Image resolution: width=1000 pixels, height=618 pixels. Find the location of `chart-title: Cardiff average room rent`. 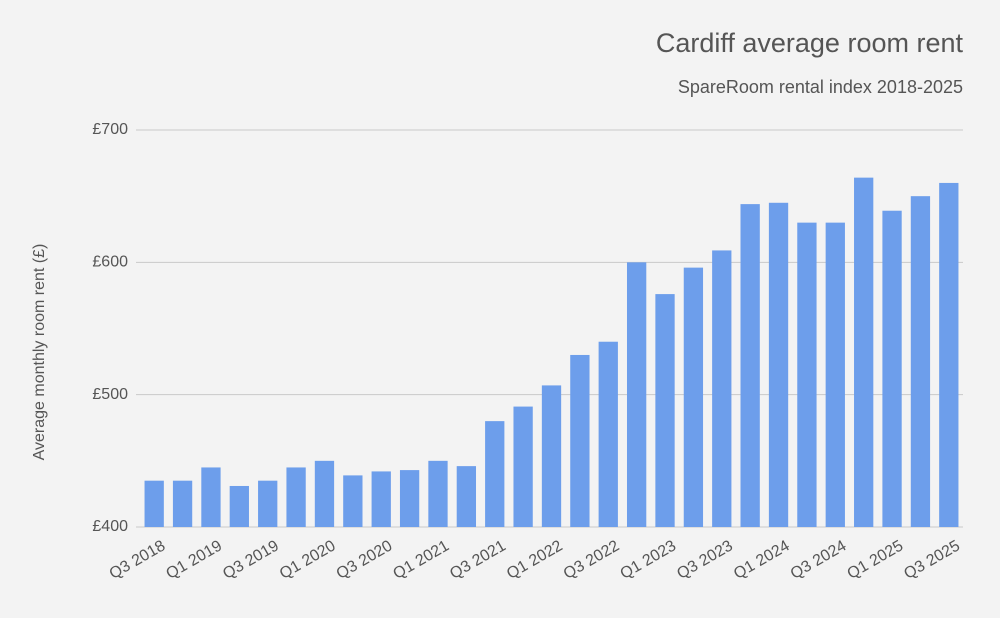

chart-title: Cardiff average room rent is located at coordinates (810, 43).